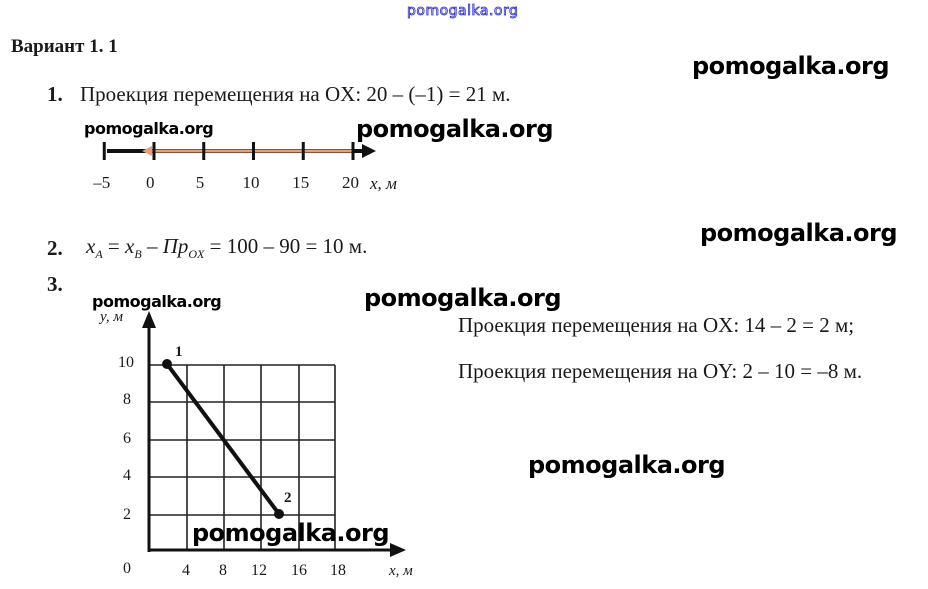 The height and width of the screenshot is (589, 928). What do you see at coordinates (127, 438) in the screenshot?
I see `y-tick: 6` at bounding box center [127, 438].